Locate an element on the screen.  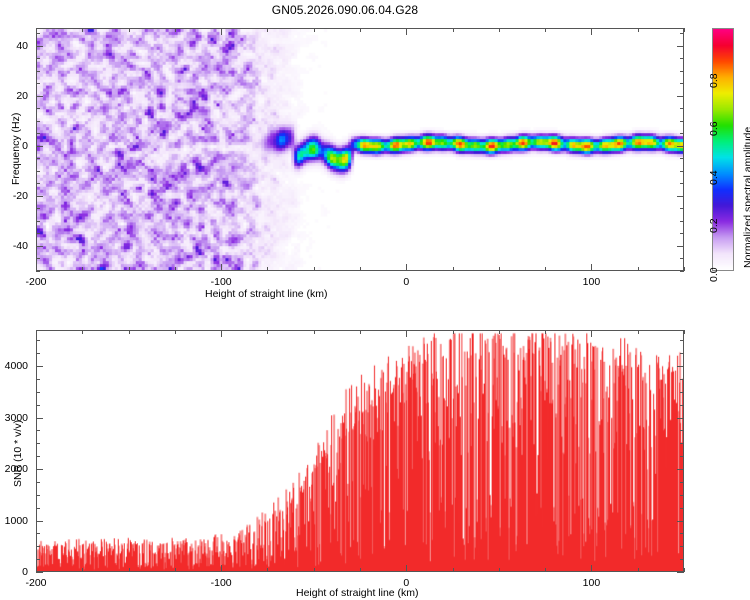
colorbar-tick-0.8: 0.8 is located at coordinates (714, 80).